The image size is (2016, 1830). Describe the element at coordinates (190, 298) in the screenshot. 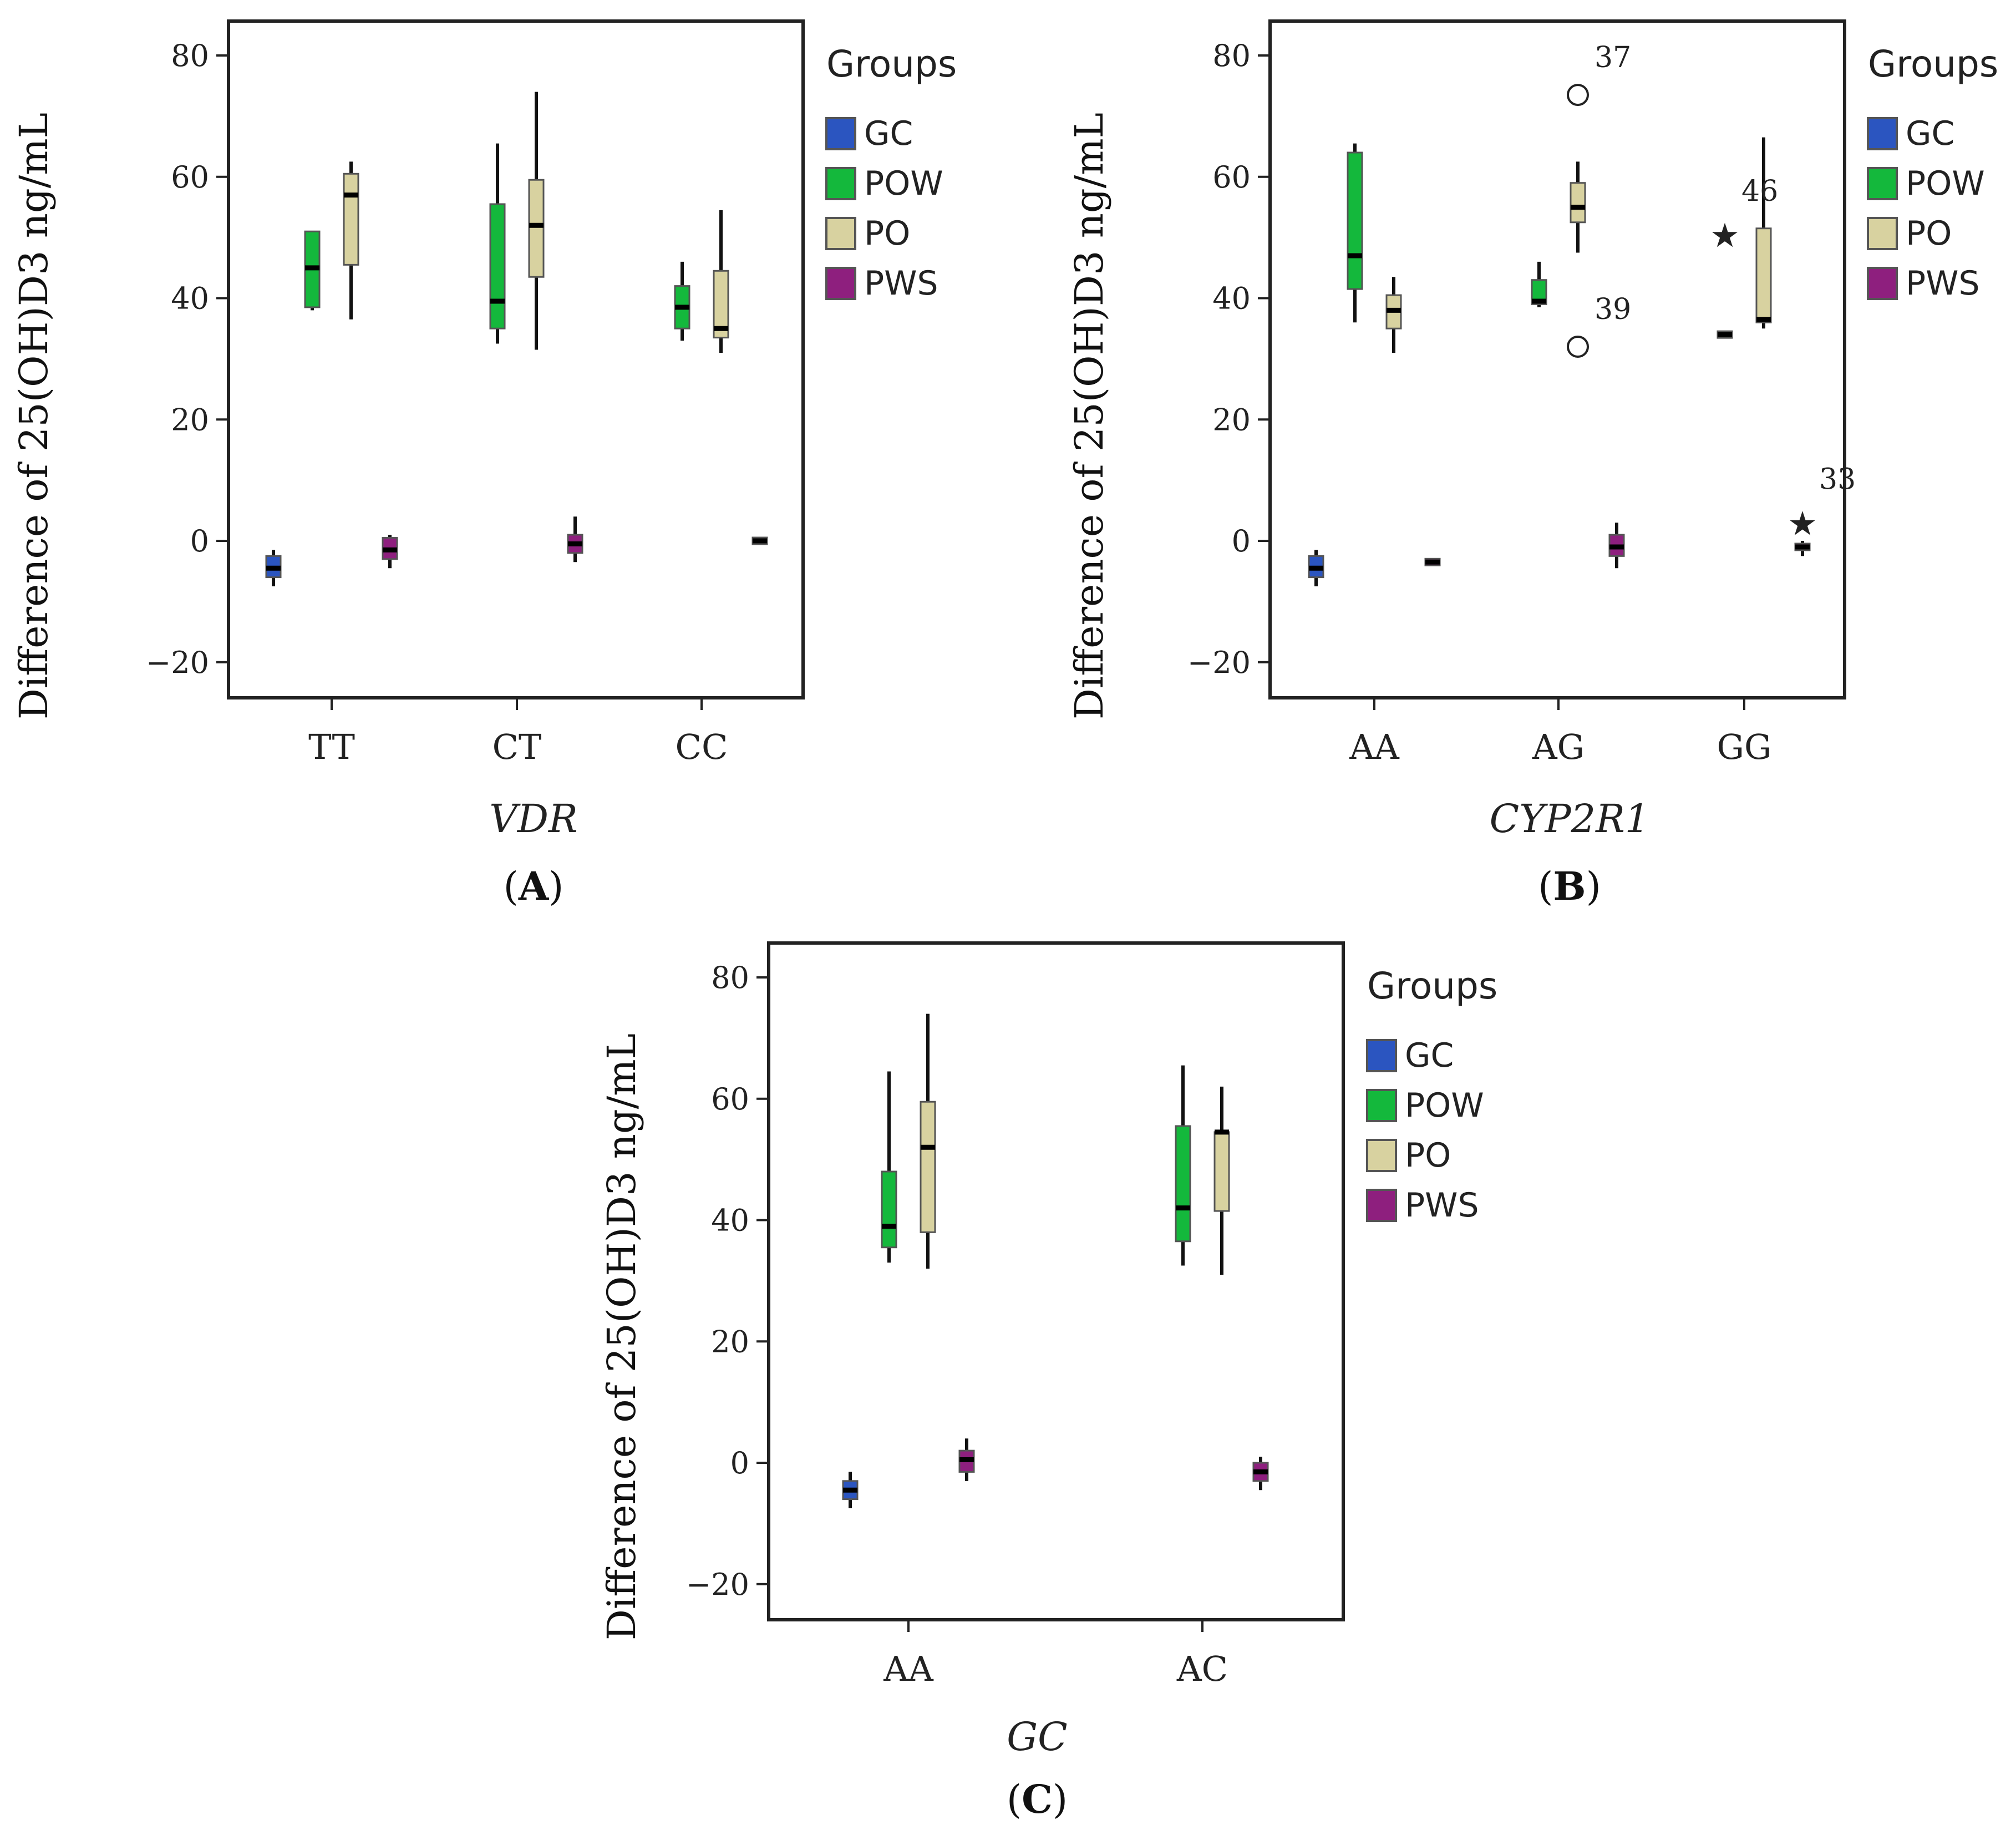

I see `y-tick-label-a: 40` at that location.